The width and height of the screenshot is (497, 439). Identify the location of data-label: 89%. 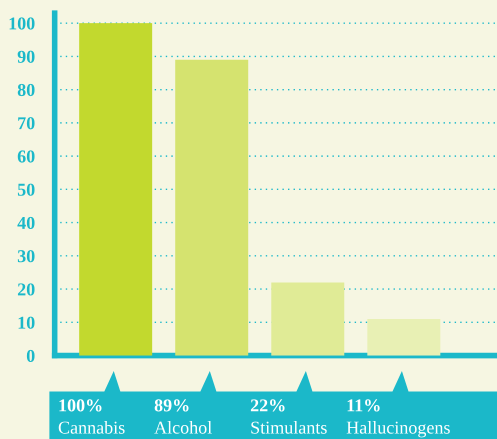
(171, 405).